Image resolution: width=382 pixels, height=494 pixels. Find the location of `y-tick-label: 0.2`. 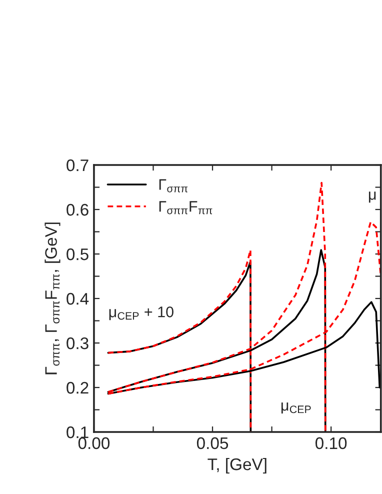

y-tick-label: 0.2 is located at coordinates (77, 388).